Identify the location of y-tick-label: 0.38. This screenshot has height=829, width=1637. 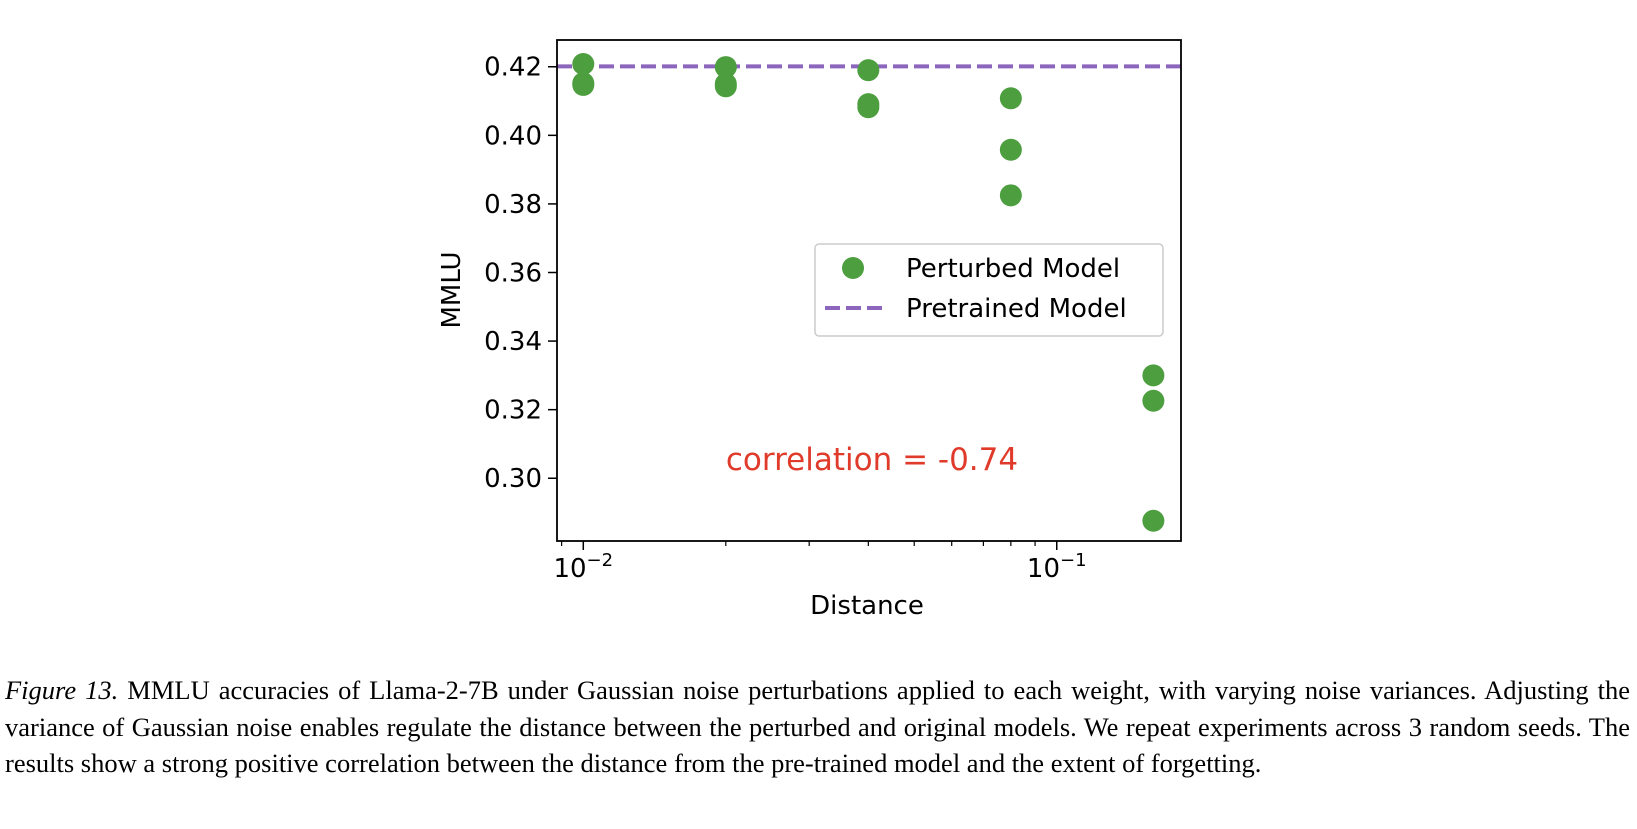
(513, 205).